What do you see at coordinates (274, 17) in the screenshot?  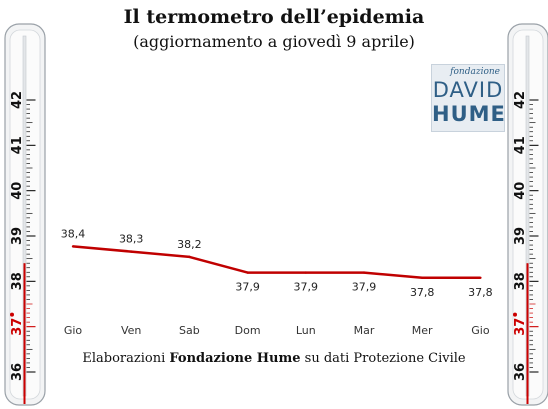 I see `chart-title: Il termometro dell’epidemia` at bounding box center [274, 17].